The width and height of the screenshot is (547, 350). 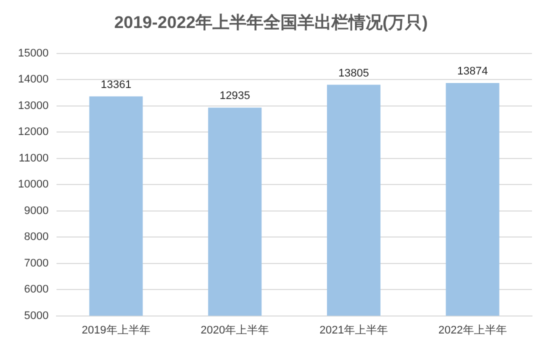 What do you see at coordinates (33, 158) in the screenshot?
I see `y-tick-label: 11000` at bounding box center [33, 158].